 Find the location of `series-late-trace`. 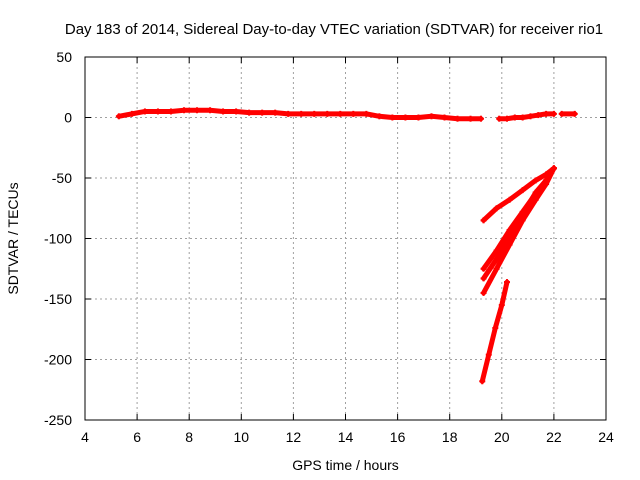

series-late-trace is located at coordinates (526, 116).